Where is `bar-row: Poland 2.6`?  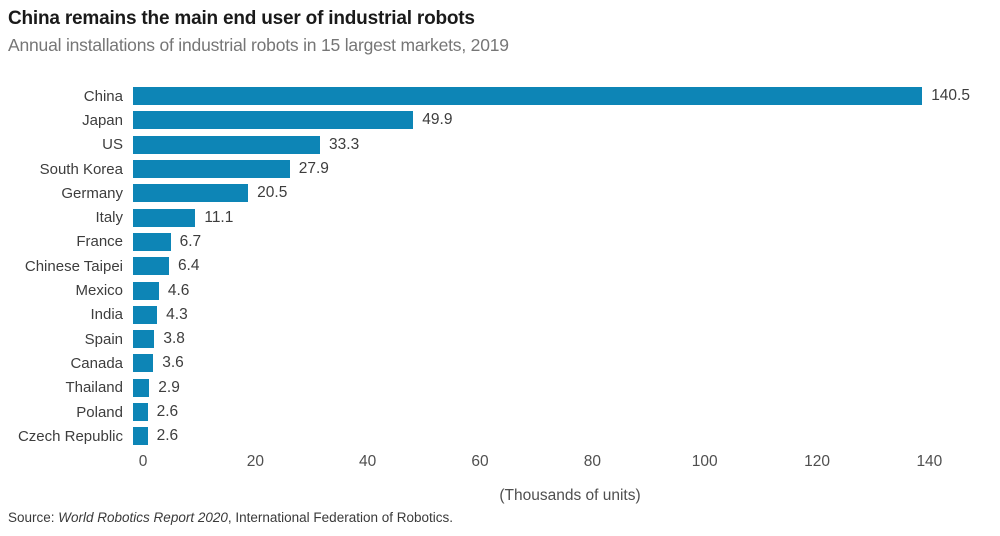
bar-row: Poland 2.6 is located at coordinates (500, 412).